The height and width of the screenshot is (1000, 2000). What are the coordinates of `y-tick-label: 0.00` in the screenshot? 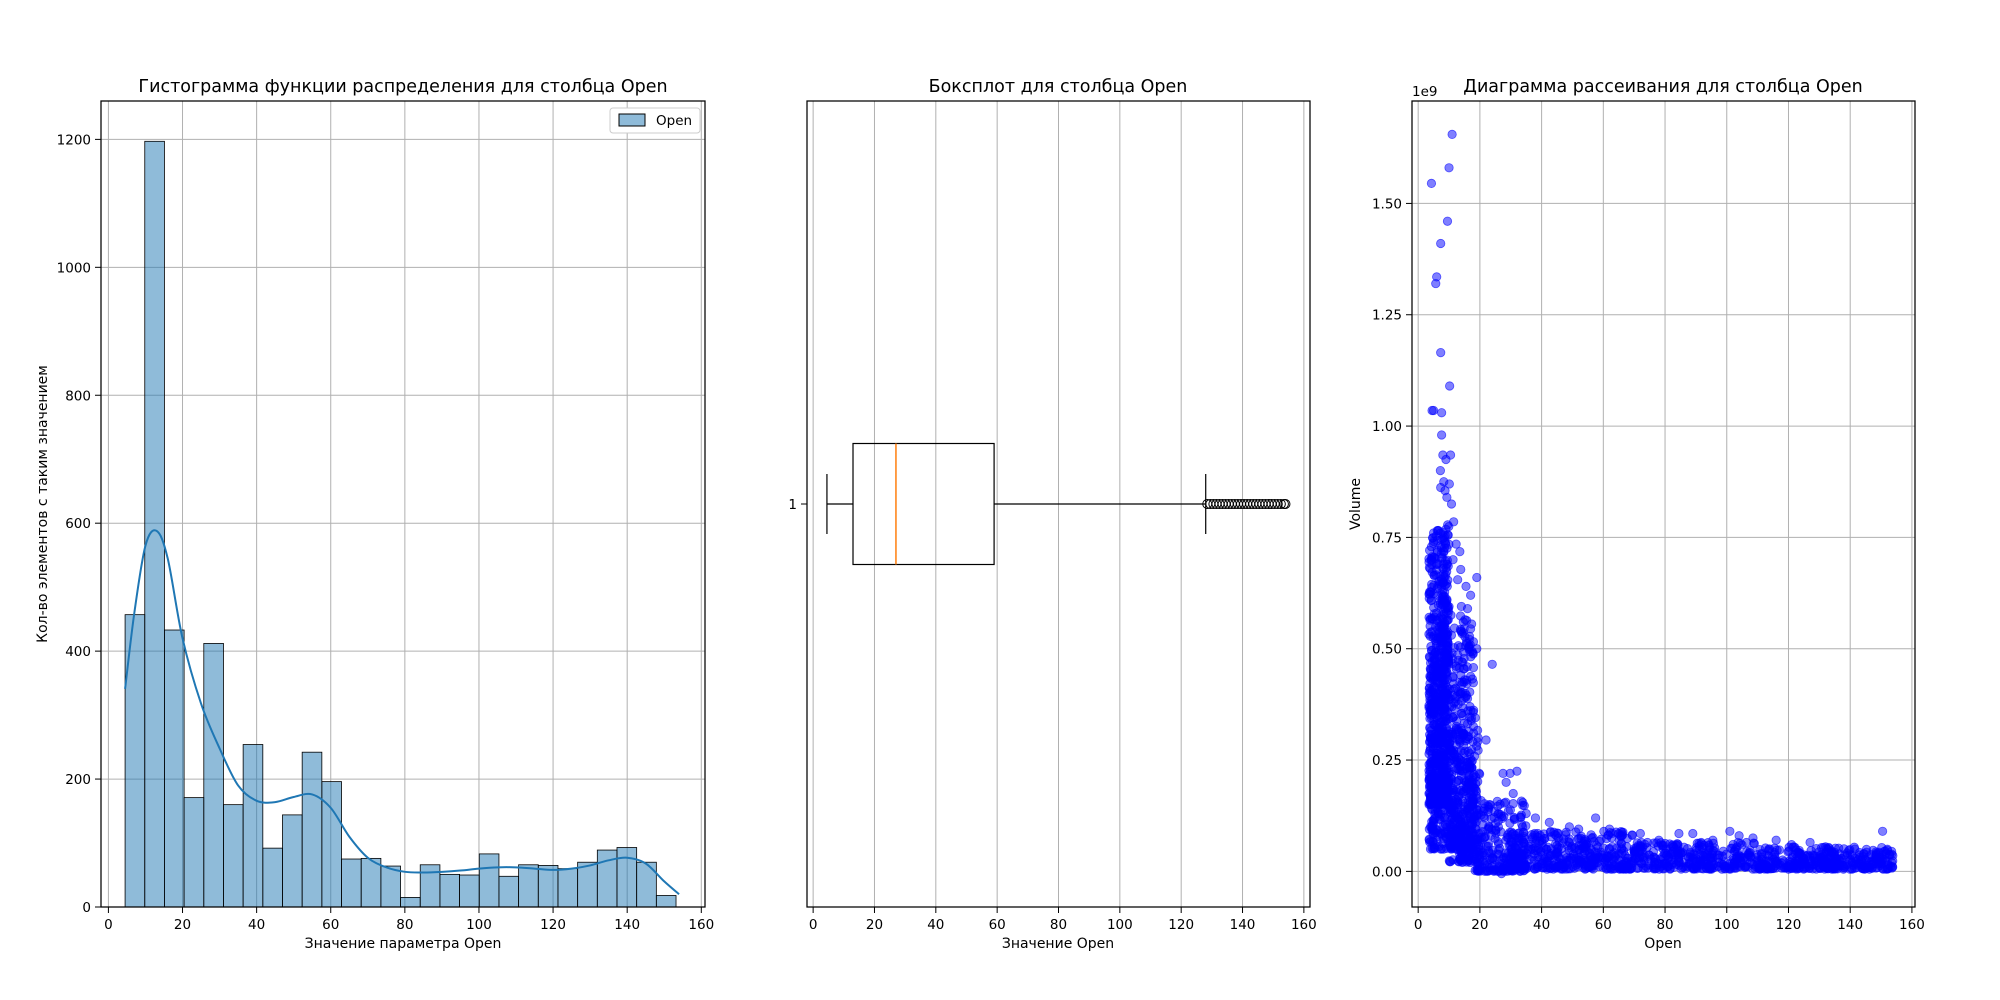 It's located at (1387, 872).